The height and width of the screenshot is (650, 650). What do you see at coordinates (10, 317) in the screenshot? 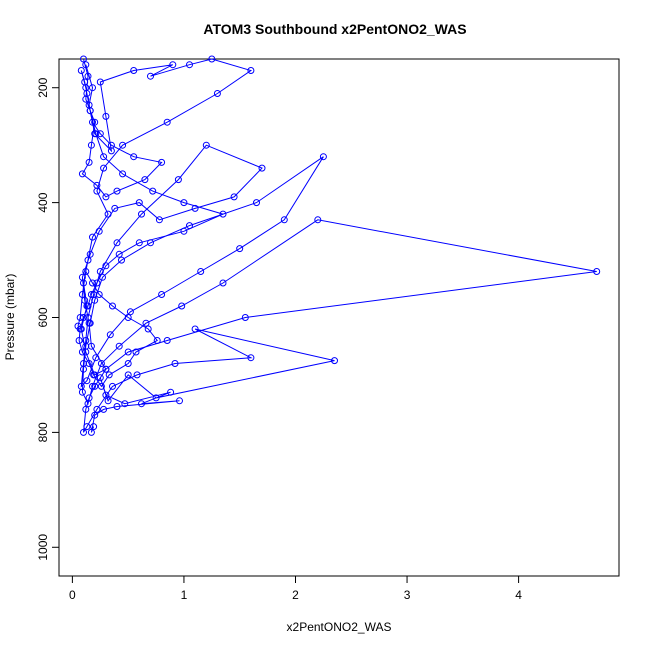
I see `y-axis-label: Pressure (mbar)` at bounding box center [10, 317].